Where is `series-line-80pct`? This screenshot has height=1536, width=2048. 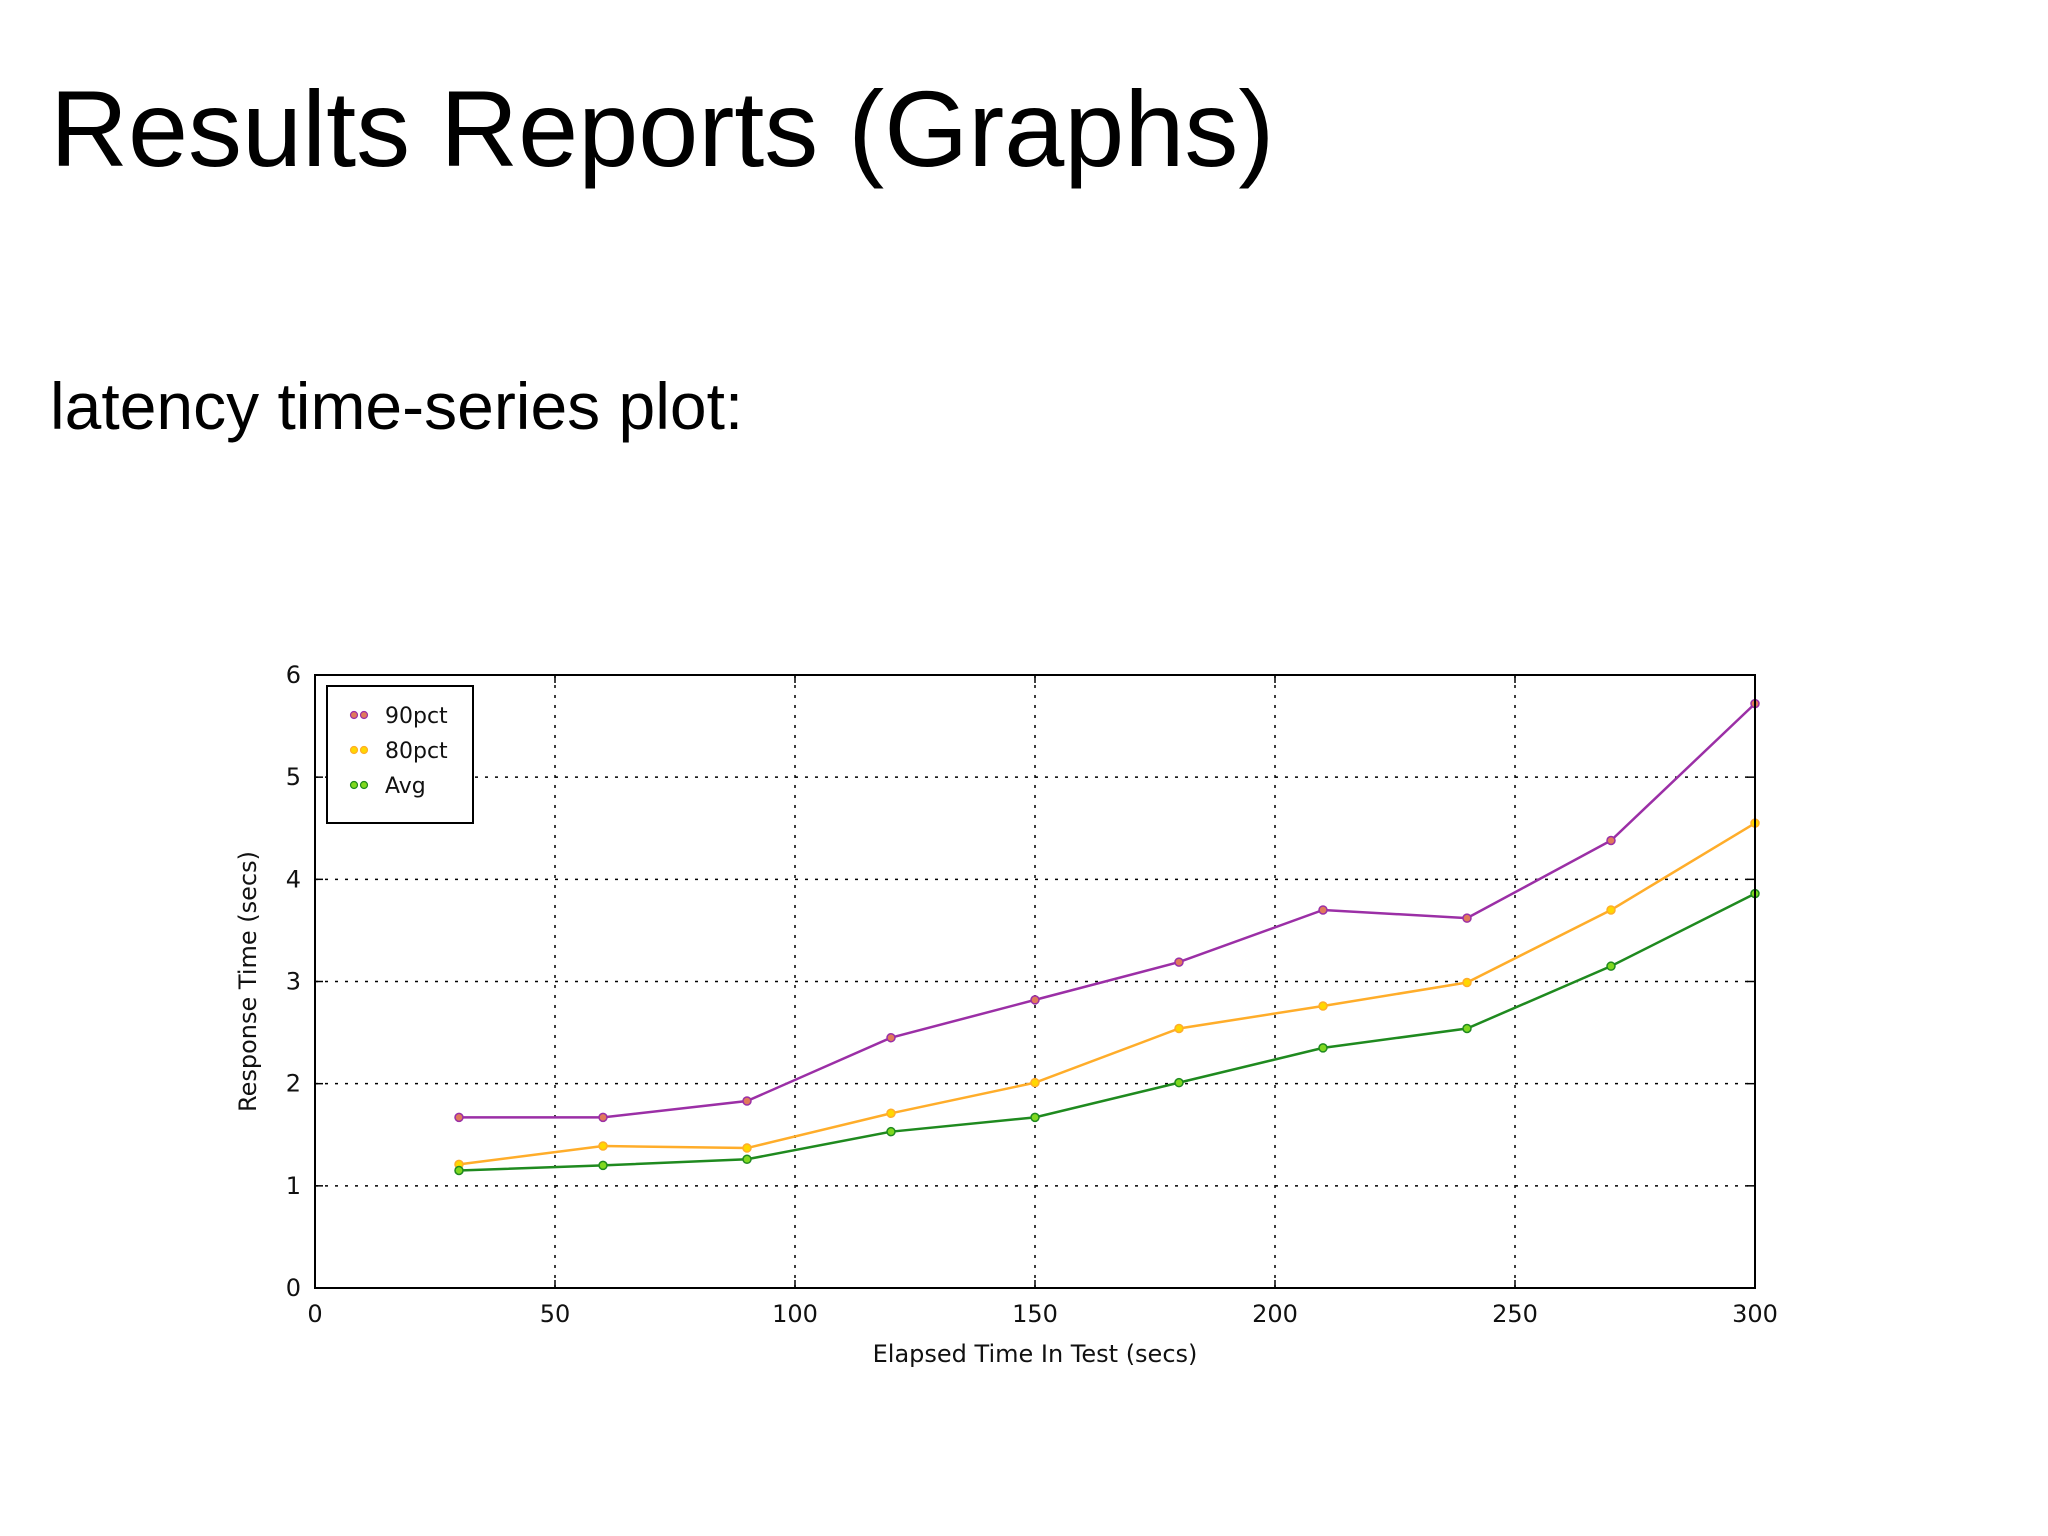
series-line-80pct is located at coordinates (1107, 994).